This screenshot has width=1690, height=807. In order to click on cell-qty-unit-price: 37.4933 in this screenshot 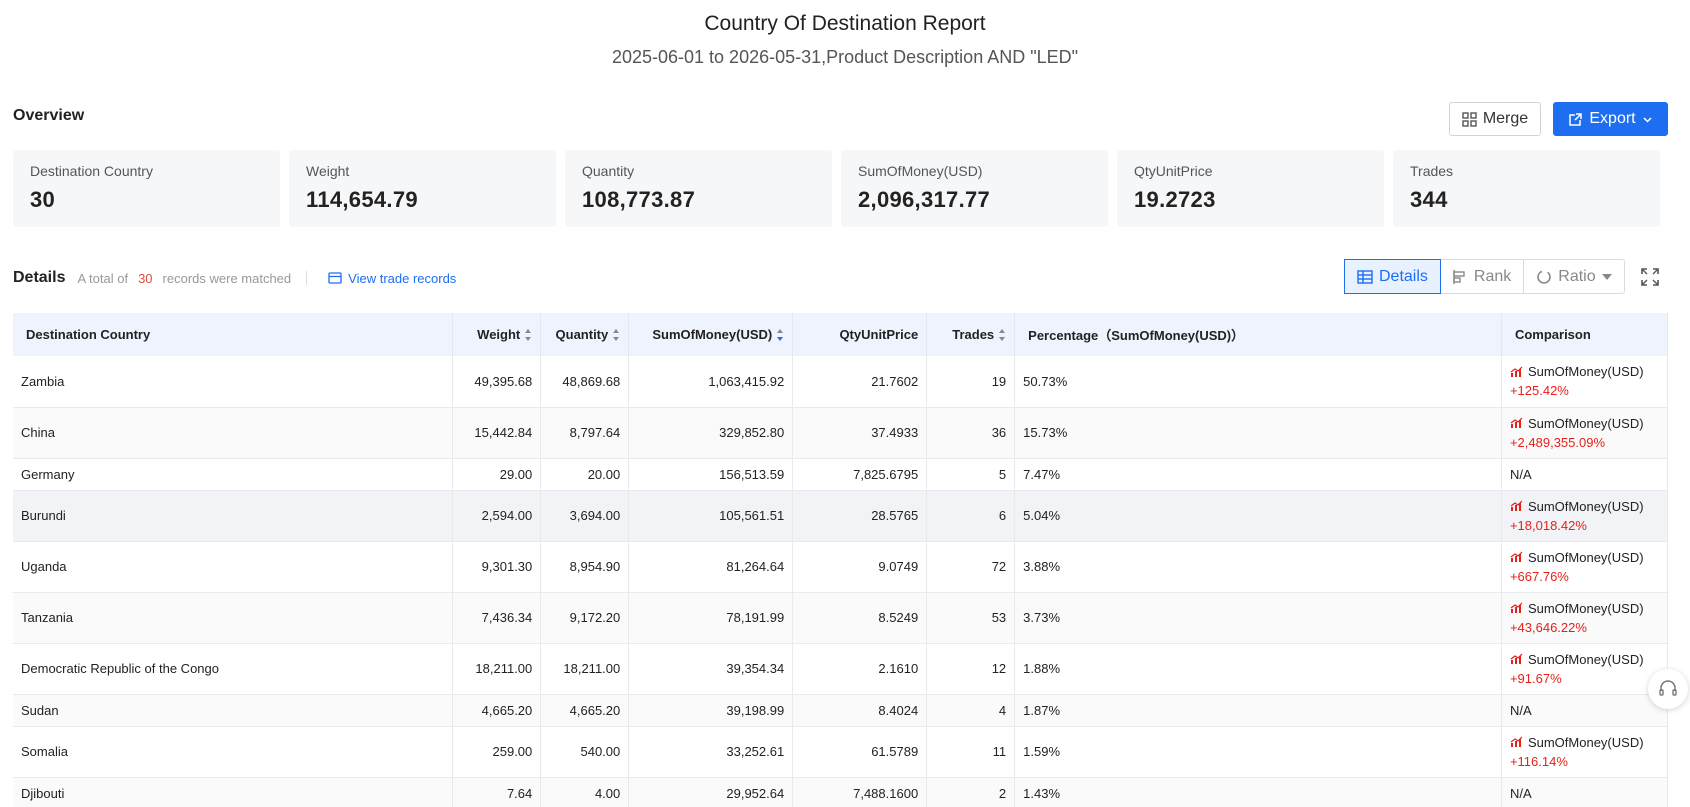, I will do `click(860, 433)`.